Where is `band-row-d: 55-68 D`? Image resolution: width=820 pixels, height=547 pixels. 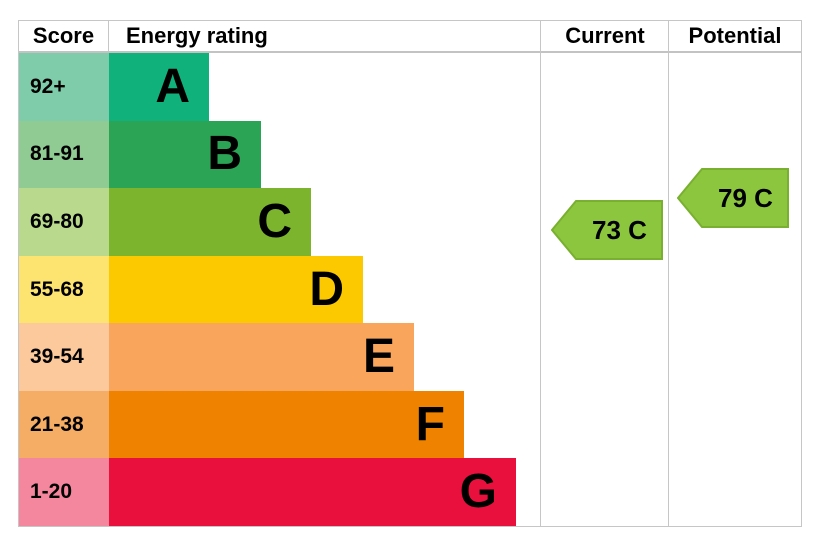 band-row-d: 55-68 D is located at coordinates (410, 289).